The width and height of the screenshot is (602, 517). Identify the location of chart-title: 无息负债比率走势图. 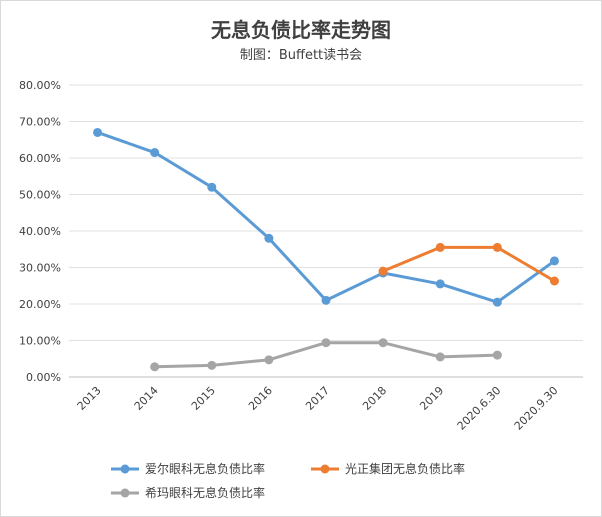
(301, 30).